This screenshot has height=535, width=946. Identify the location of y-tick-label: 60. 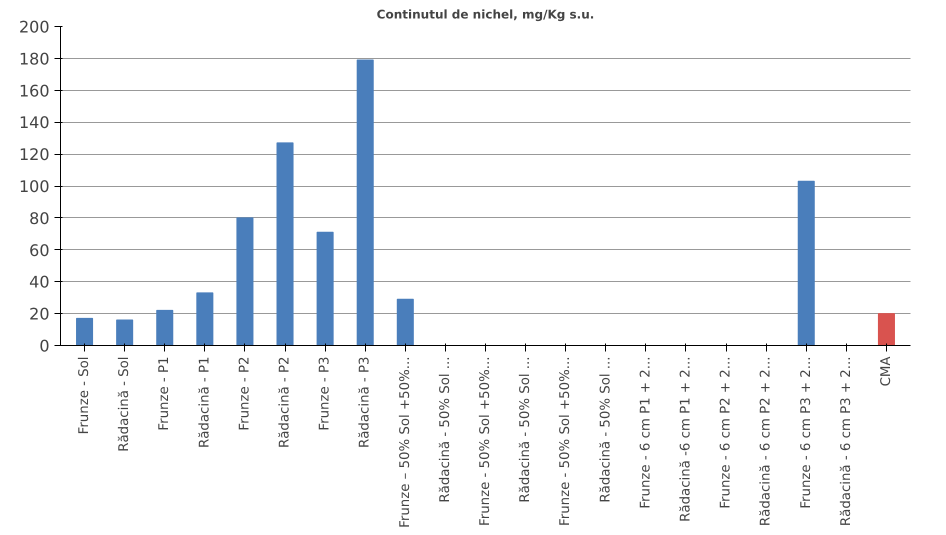
(39, 250).